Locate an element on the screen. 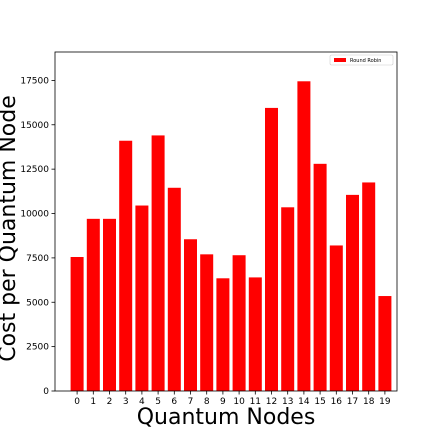 Image resolution: width=440 pixels, height=440 pixels. y-tick-label: 15000 is located at coordinates (34, 126).